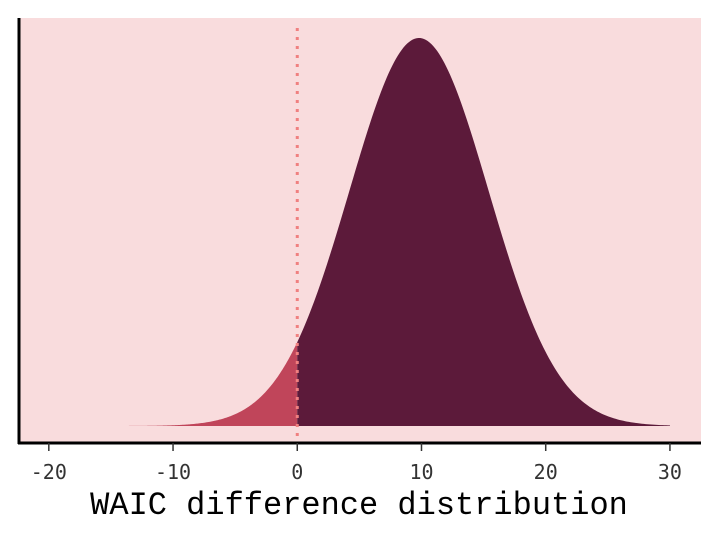 The image size is (720, 540). Describe the element at coordinates (297, 472) in the screenshot. I see `x-tick-label: 0` at that location.